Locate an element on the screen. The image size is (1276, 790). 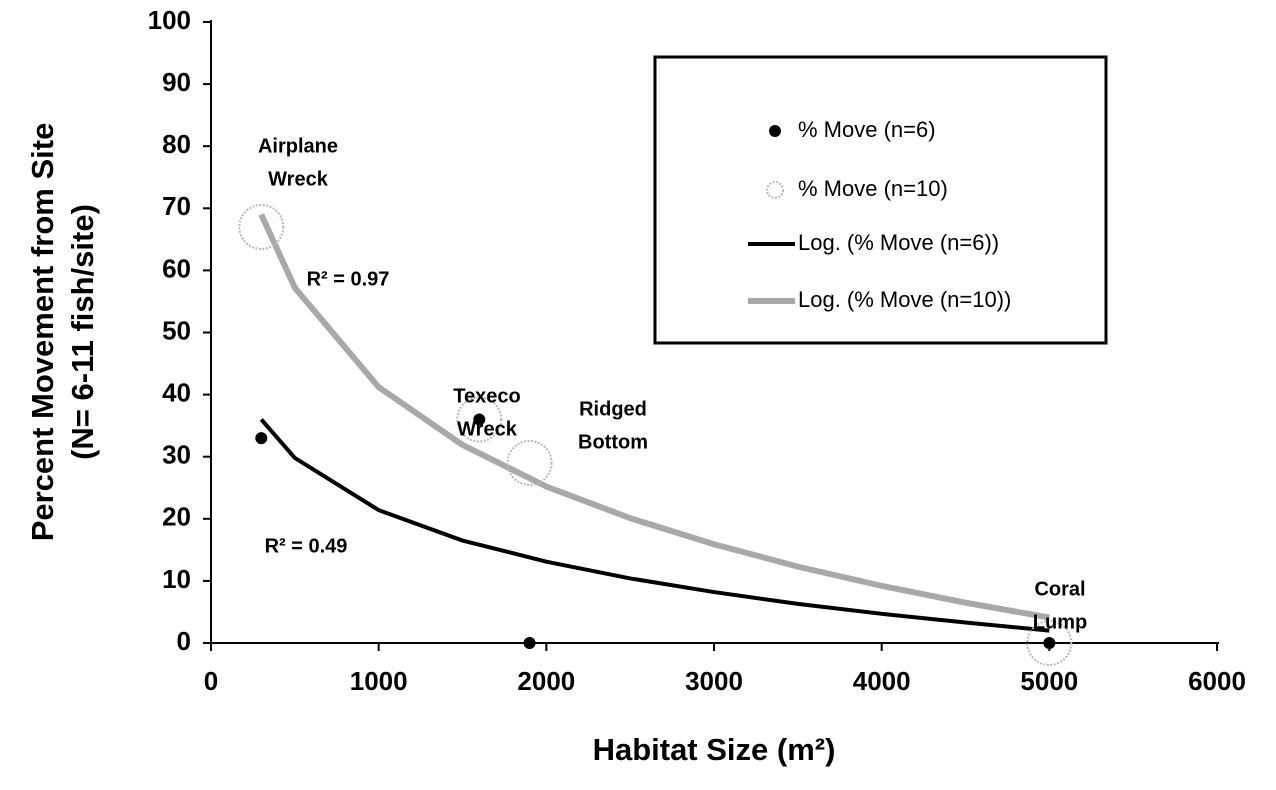
annotation: Lump is located at coordinates (1060, 622).